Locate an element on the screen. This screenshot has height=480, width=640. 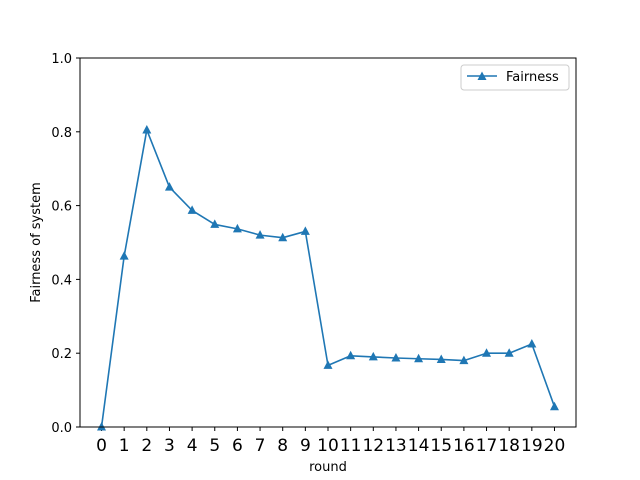
x-tick-label: 20 is located at coordinates (555, 446).